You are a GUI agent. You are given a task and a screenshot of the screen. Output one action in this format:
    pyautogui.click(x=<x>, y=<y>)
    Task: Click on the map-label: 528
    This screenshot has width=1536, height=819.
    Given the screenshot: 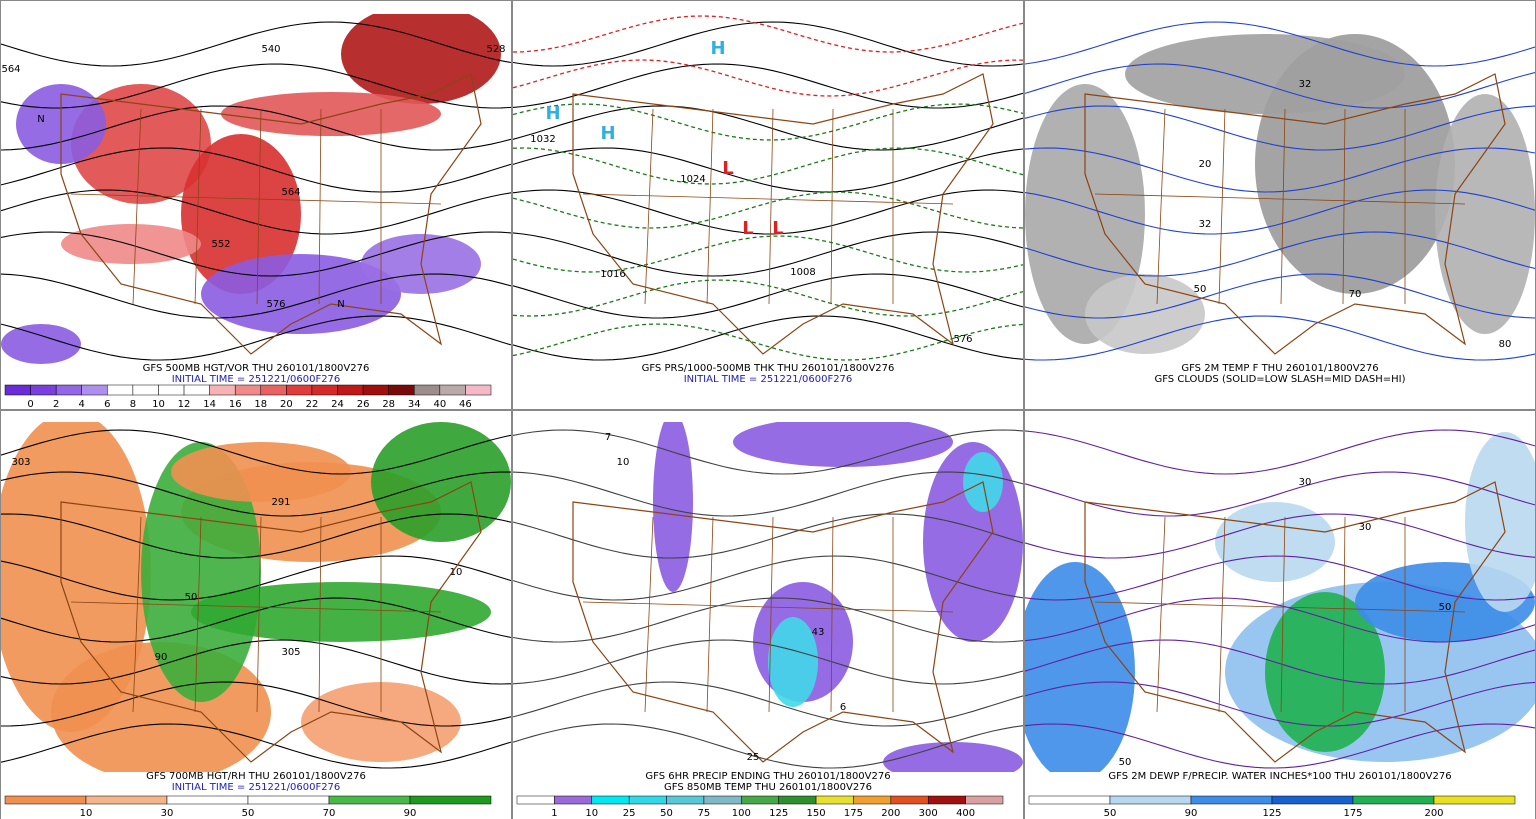 What is the action you would take?
    pyautogui.click(x=495, y=49)
    